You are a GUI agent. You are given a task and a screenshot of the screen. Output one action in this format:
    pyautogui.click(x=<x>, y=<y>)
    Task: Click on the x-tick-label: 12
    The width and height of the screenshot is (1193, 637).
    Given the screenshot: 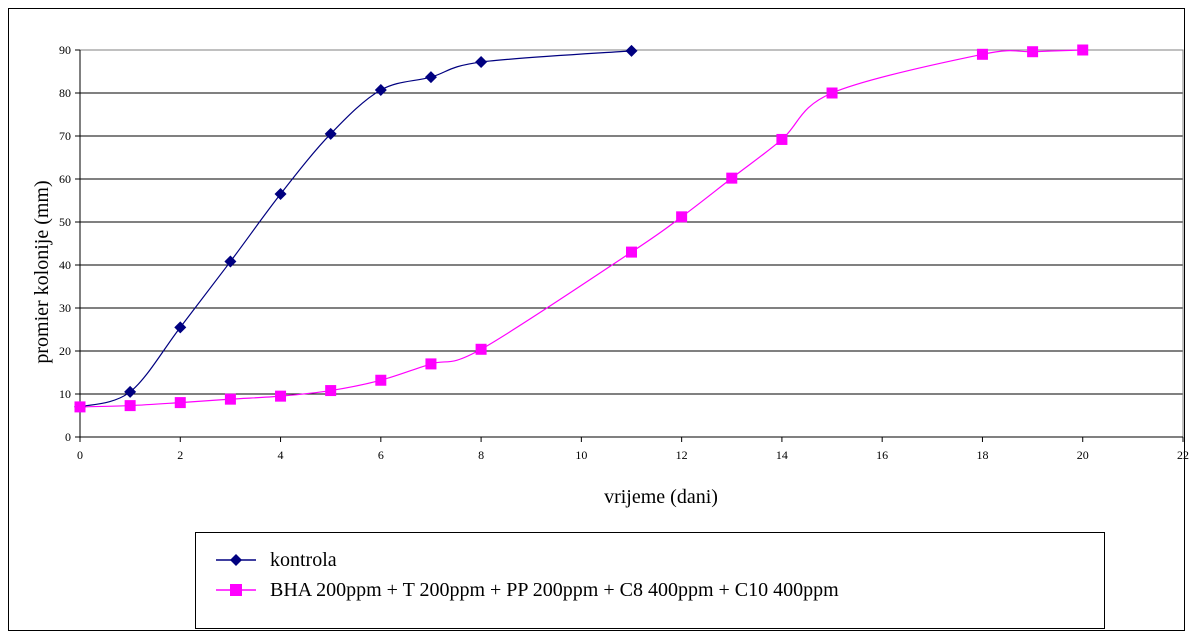 What is the action you would take?
    pyautogui.click(x=682, y=455)
    